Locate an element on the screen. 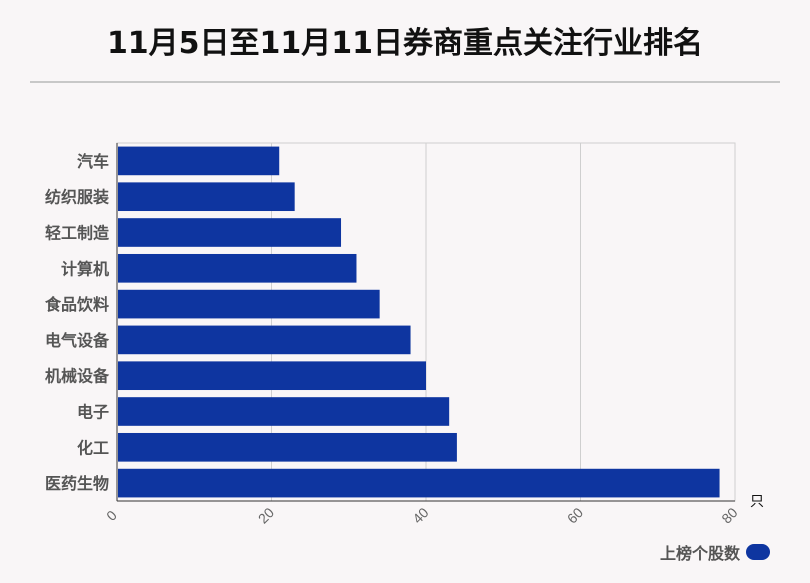 The image size is (810, 583). legend-swatch is located at coordinates (758, 552).